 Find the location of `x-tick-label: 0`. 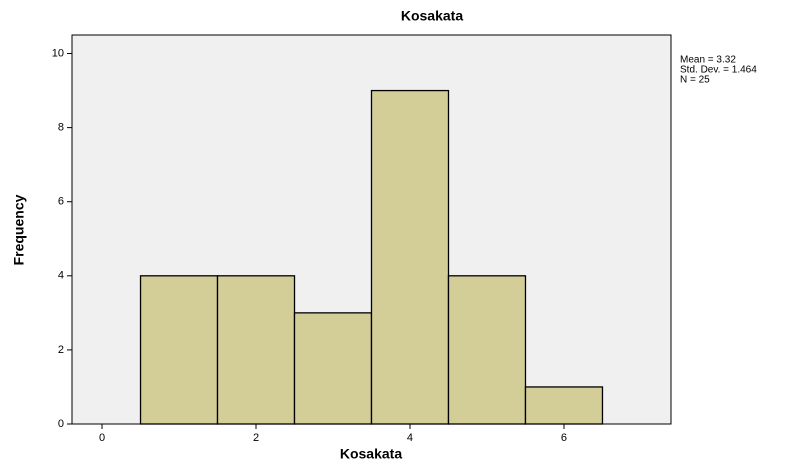

x-tick-label: 0 is located at coordinates (102, 438).